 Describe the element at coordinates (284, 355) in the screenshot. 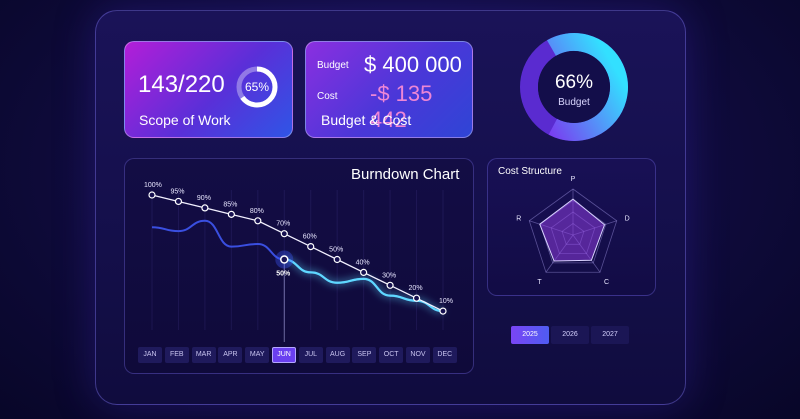

I see `month-jun: JUN` at that location.